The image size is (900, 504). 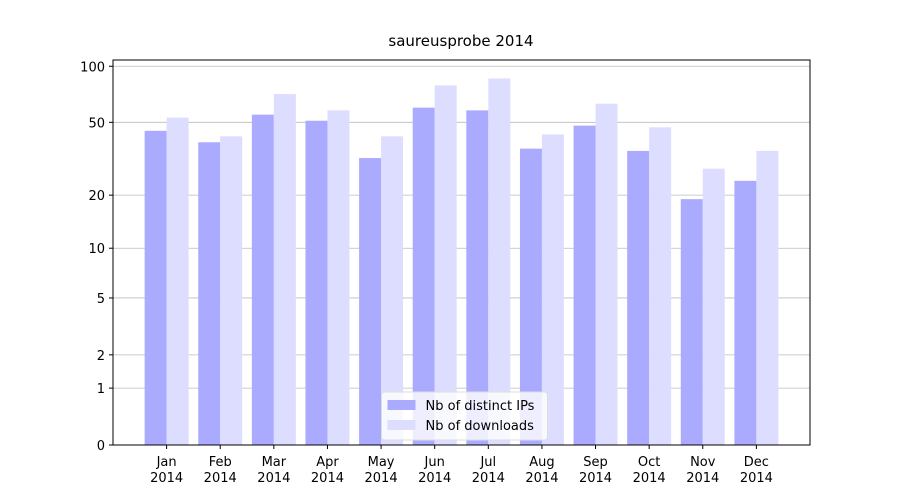 I want to click on legend: Nb of distinct IPs Nb of downloads, so click(x=464, y=416).